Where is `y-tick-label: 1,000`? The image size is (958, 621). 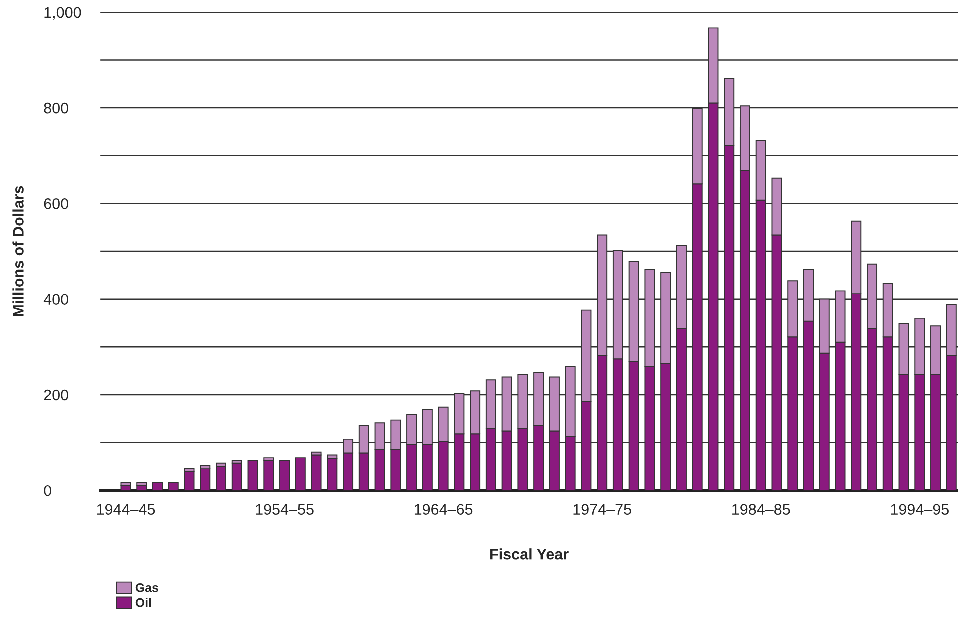 y-tick-label: 1,000 is located at coordinates (63, 13).